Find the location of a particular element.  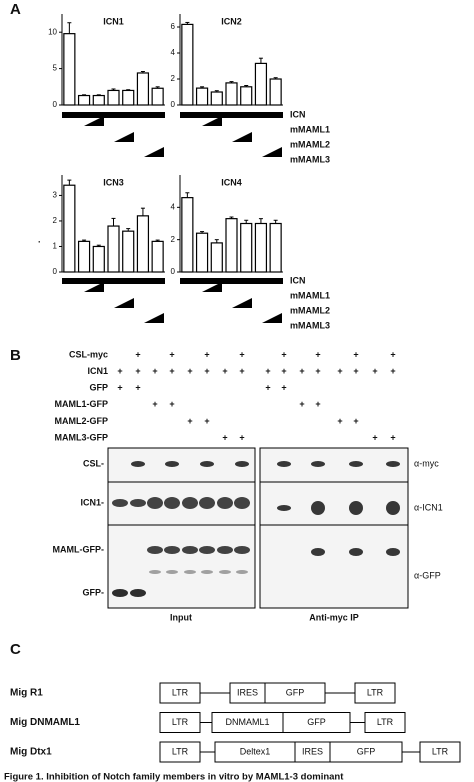

y-tick-label: 0 is located at coordinates (173, 271).